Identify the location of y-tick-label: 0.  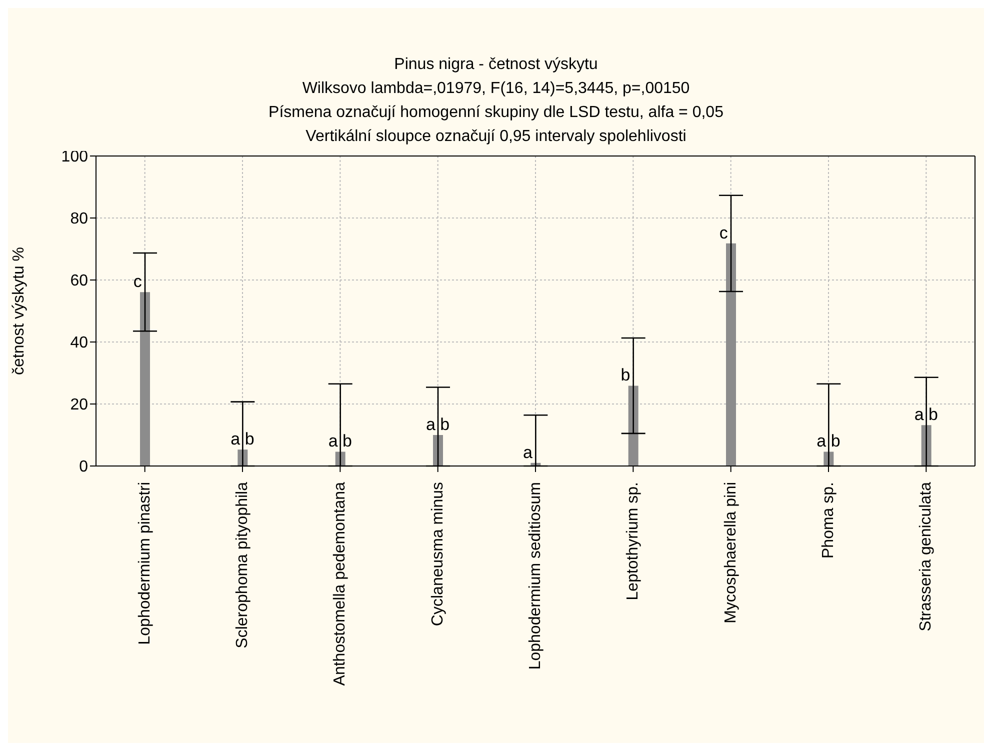
(83, 467).